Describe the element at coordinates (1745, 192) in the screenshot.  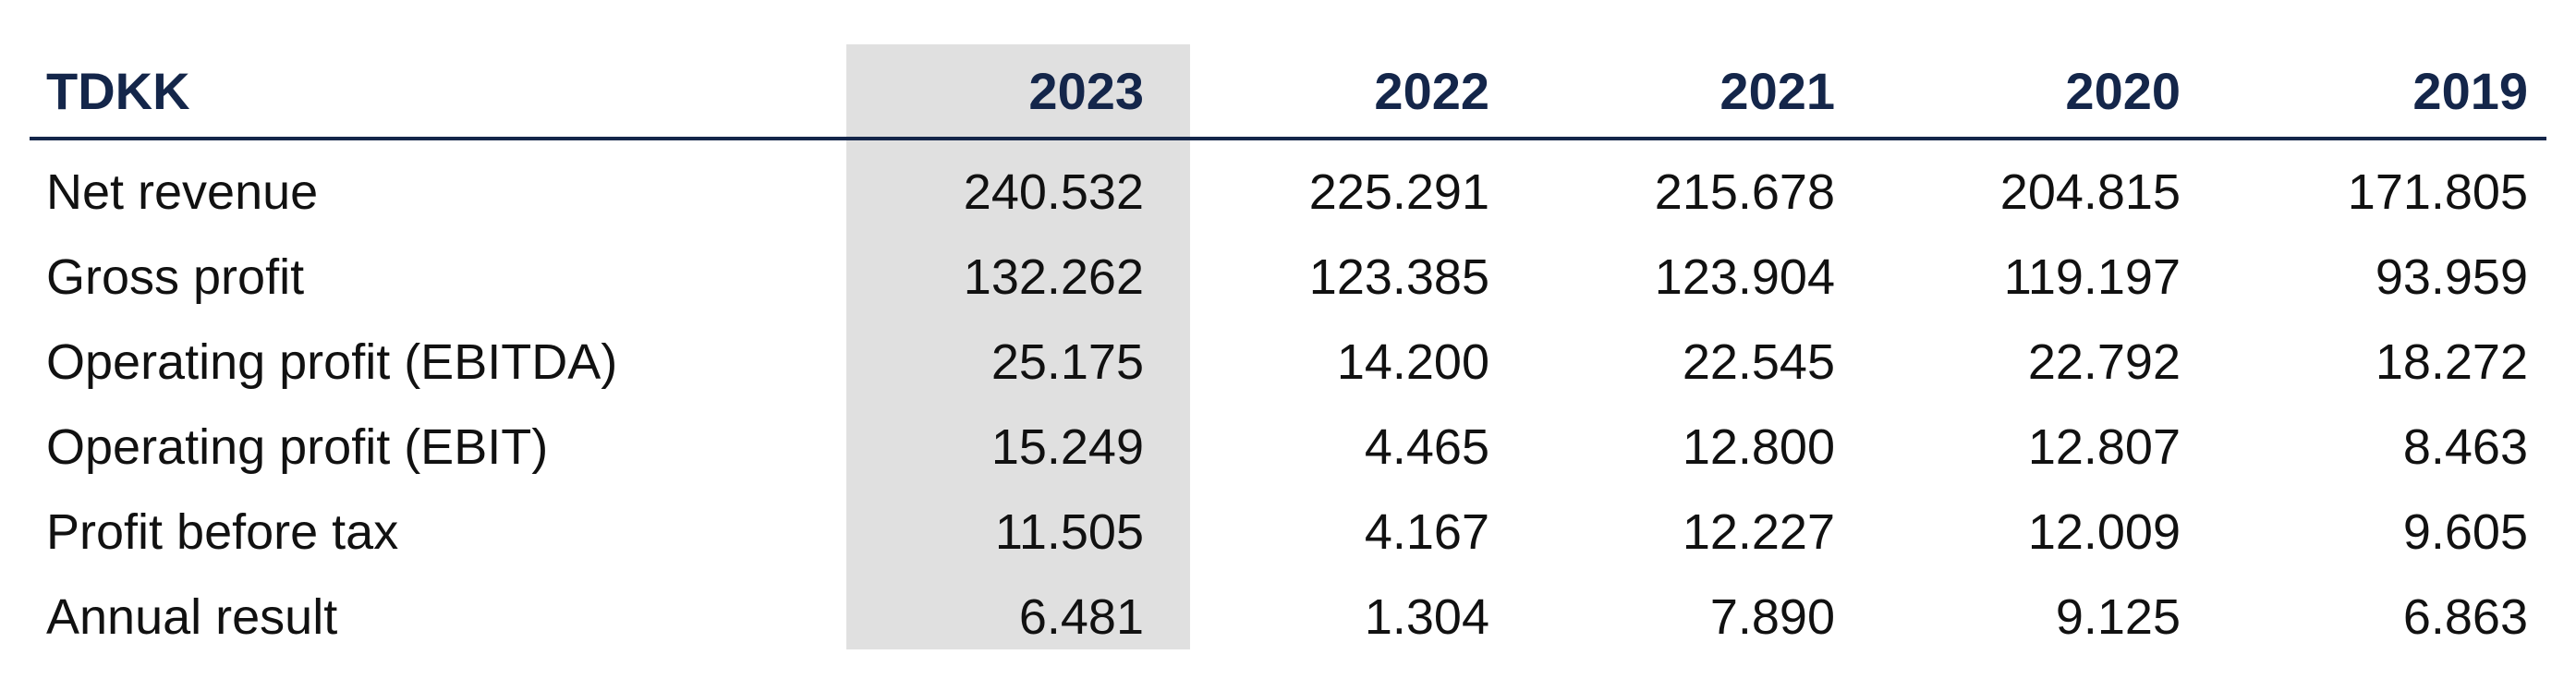
I see `table-cell: 215.678` at that location.